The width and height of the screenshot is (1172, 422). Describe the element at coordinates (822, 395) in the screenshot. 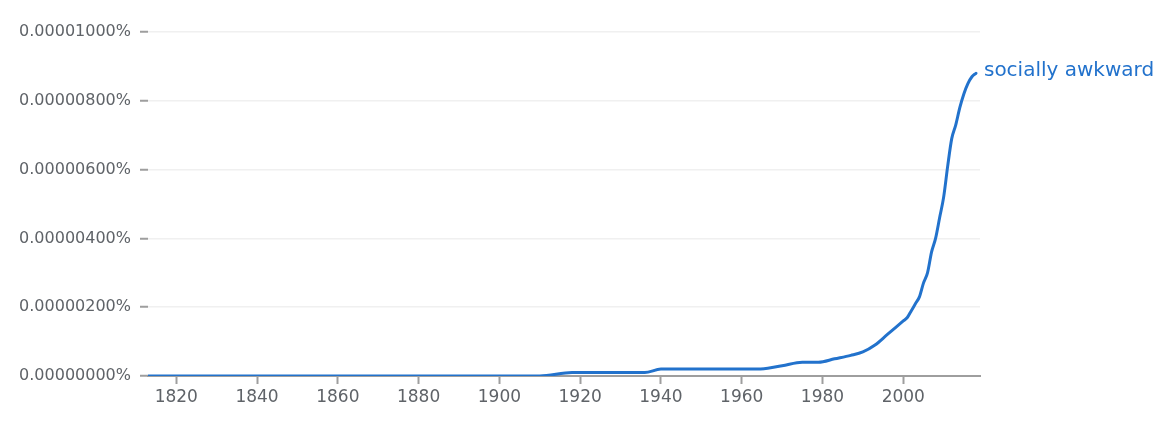

I see `x-tick-label: 1980` at that location.